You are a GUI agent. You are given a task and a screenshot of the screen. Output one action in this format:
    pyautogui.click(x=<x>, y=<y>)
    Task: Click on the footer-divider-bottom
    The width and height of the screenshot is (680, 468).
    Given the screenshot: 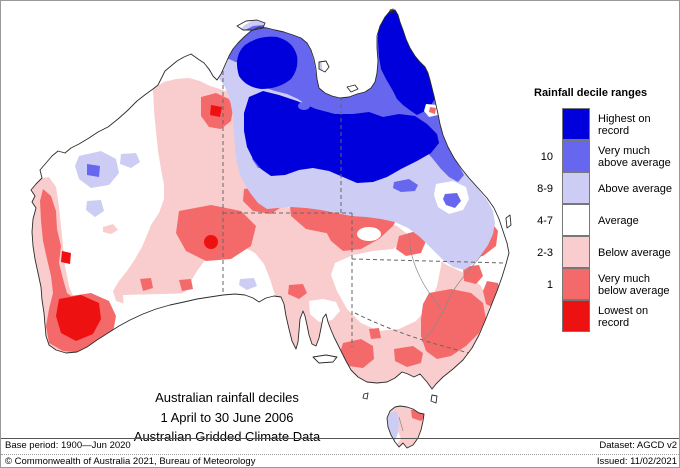 What is the action you would take?
    pyautogui.click(x=340, y=454)
    